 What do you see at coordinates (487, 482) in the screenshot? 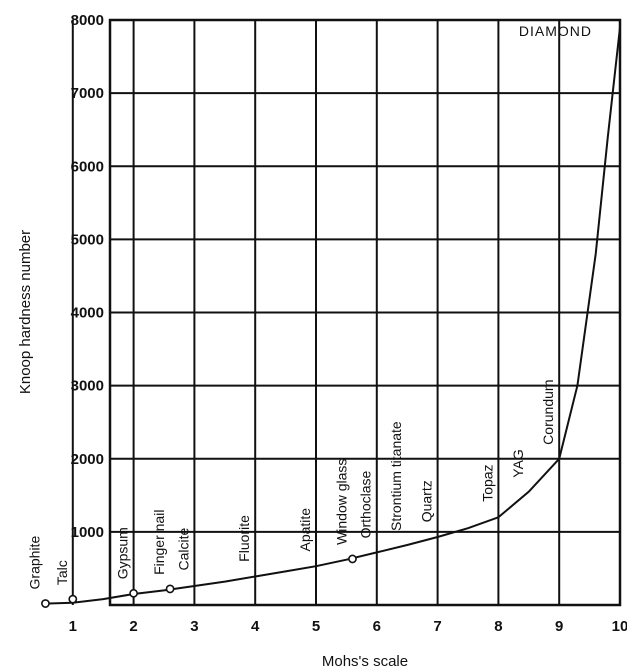
I see `mineral-label: Topaz` at bounding box center [487, 482].